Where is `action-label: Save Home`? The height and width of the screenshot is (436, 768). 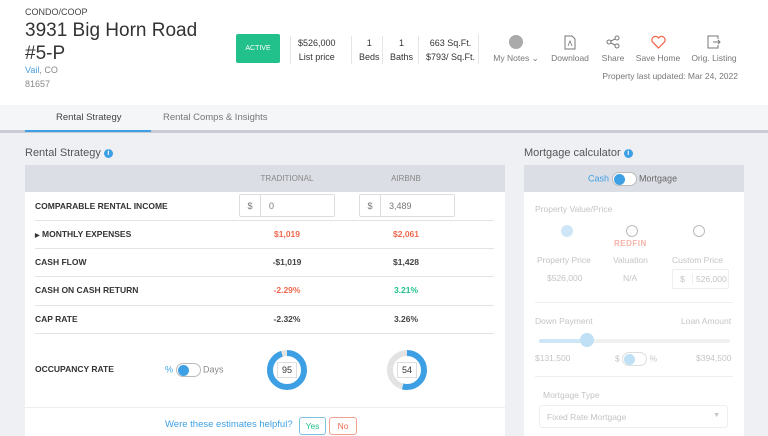 action-label: Save Home is located at coordinates (658, 58).